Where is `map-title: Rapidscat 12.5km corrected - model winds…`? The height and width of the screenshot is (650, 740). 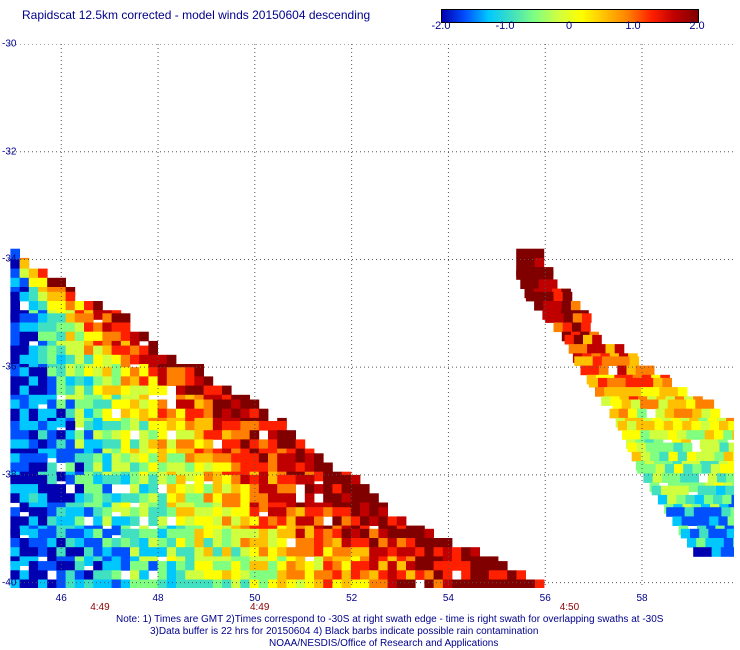
map-title: Rapidscat 12.5km corrected - model winds… is located at coordinates (196, 15).